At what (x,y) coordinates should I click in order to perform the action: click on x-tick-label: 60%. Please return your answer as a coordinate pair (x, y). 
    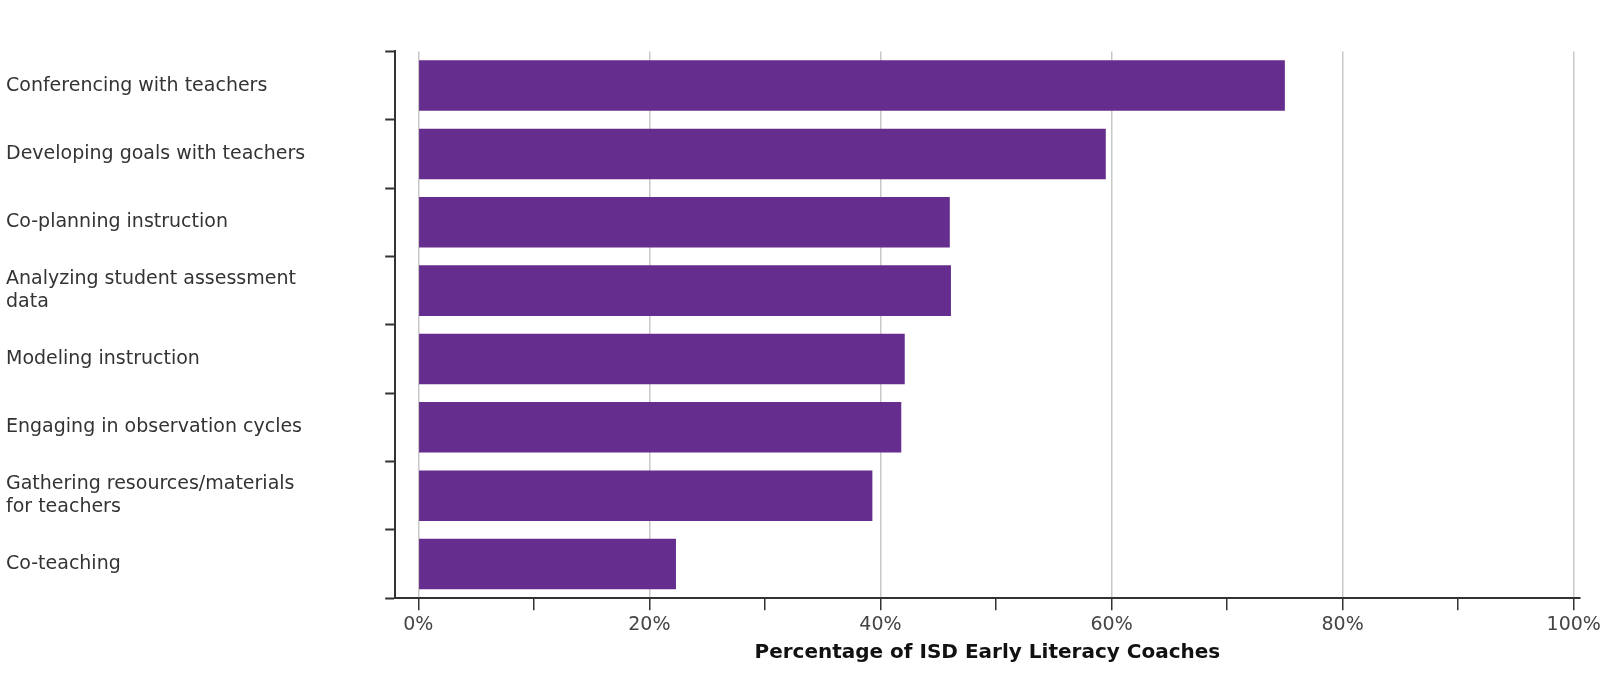
    Looking at the image, I should click on (1111, 622).